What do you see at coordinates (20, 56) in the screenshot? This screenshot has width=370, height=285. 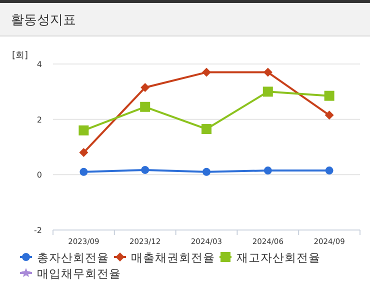 I see `y-axis-title: [회]` at bounding box center [20, 56].